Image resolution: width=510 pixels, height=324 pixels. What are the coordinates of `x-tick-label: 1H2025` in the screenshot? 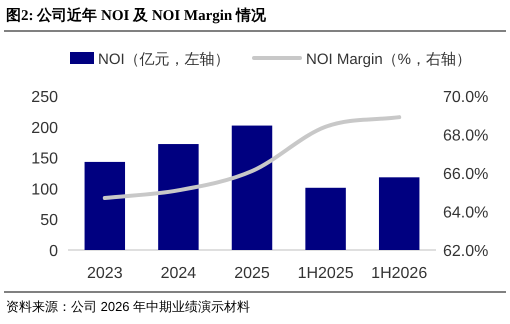 It's located at (326, 273).